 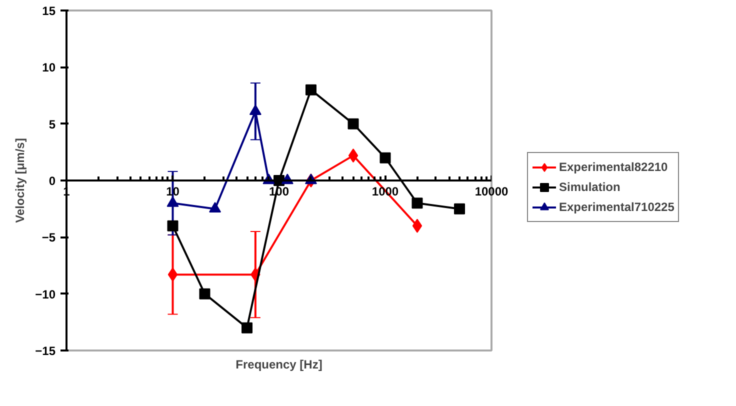 What do you see at coordinates (616, 207) in the screenshot?
I see `legend-label: Experimental710225` at bounding box center [616, 207].